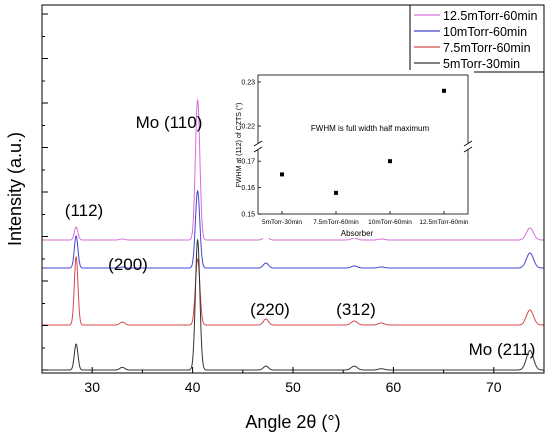  I want to click on main-x-tick-label: 40, so click(193, 387).